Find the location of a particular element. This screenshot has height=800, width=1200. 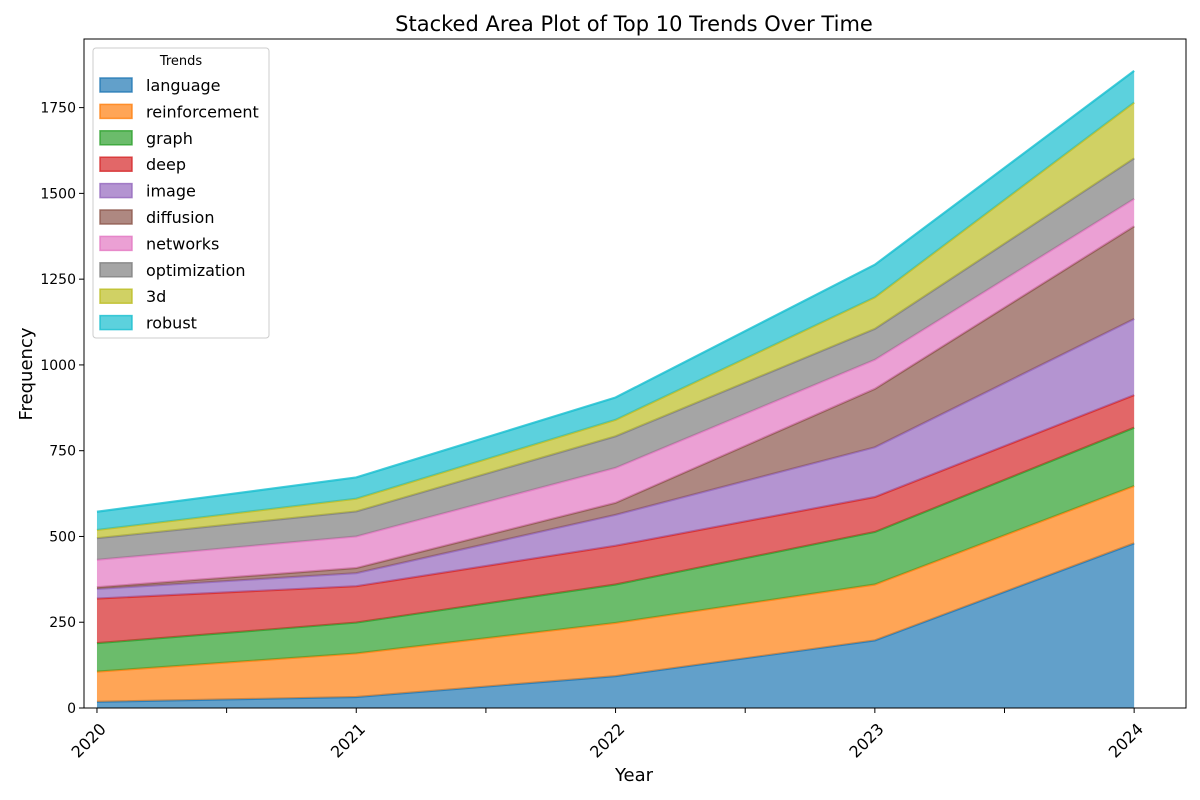

y-tick-label: 1000 is located at coordinates (58, 366).